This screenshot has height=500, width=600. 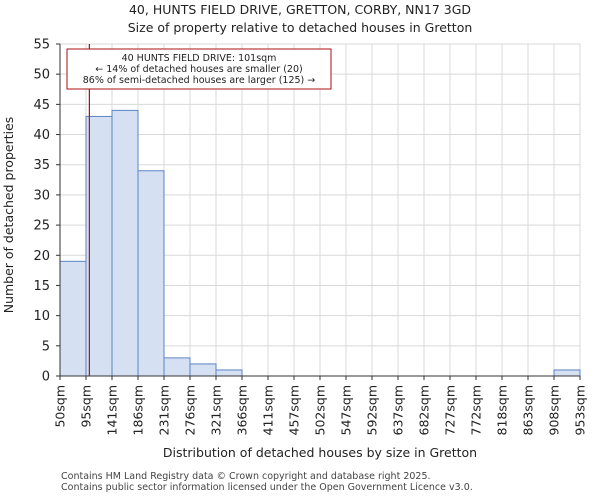 What do you see at coordinates (567, 373) in the screenshot?
I see `bar-908sqm` at bounding box center [567, 373].